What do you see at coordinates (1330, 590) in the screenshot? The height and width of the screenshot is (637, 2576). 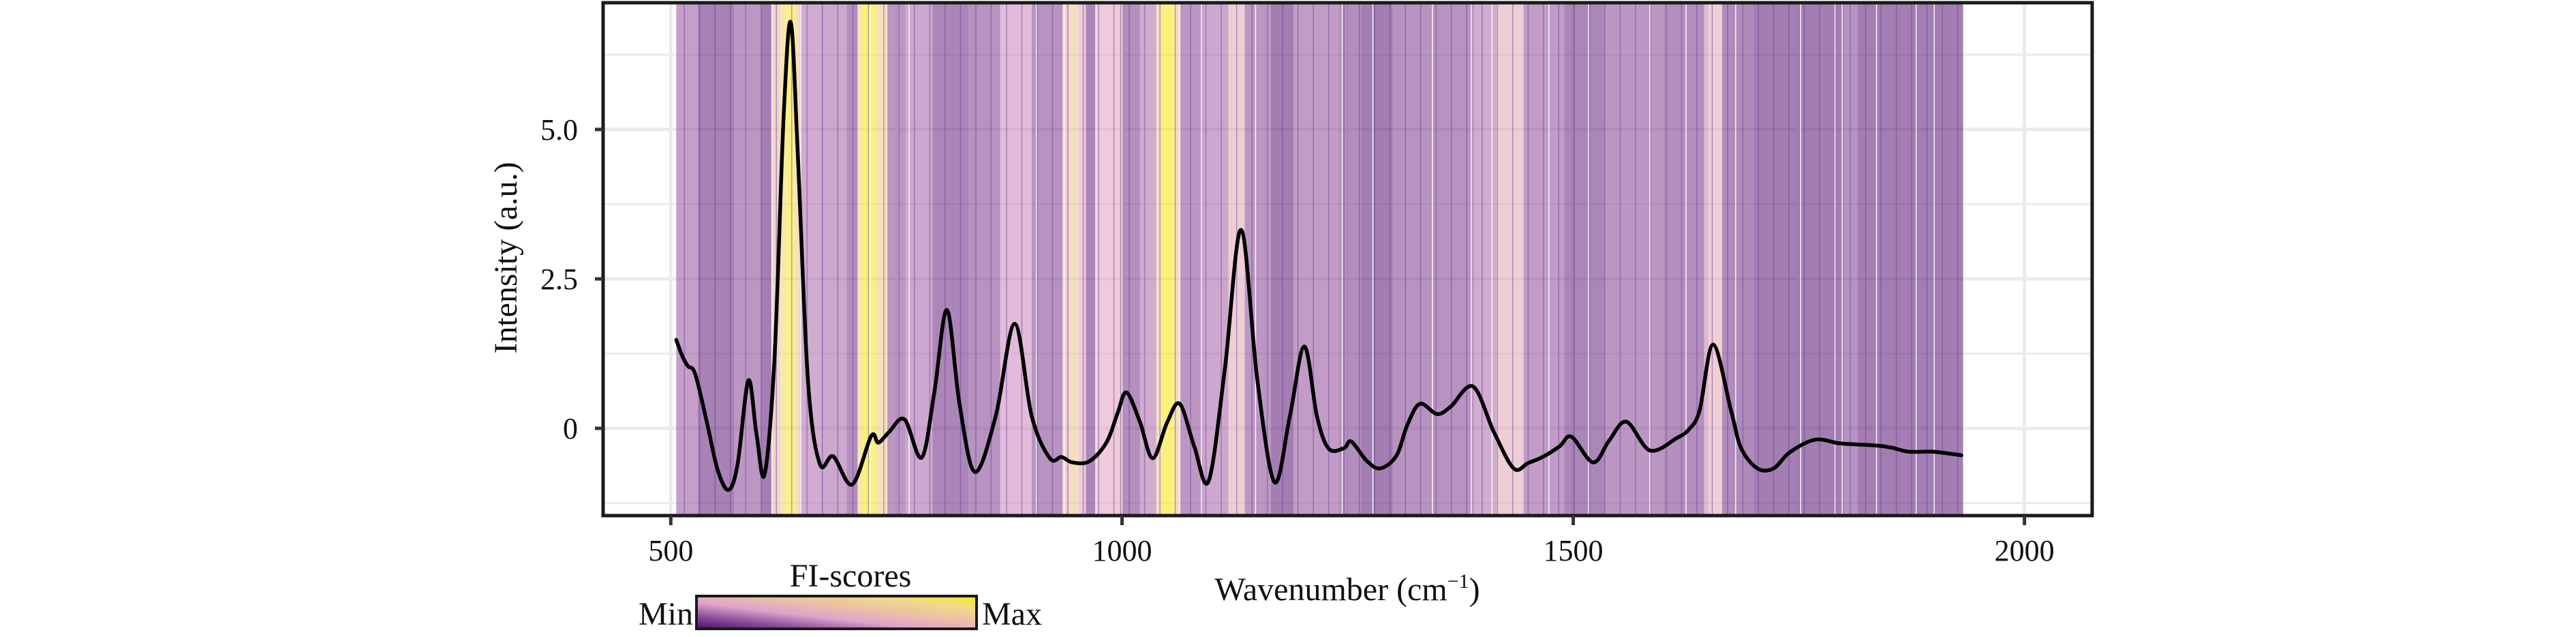 I see `x-axis-title-main: Wavenumber (cm` at bounding box center [1330, 590].